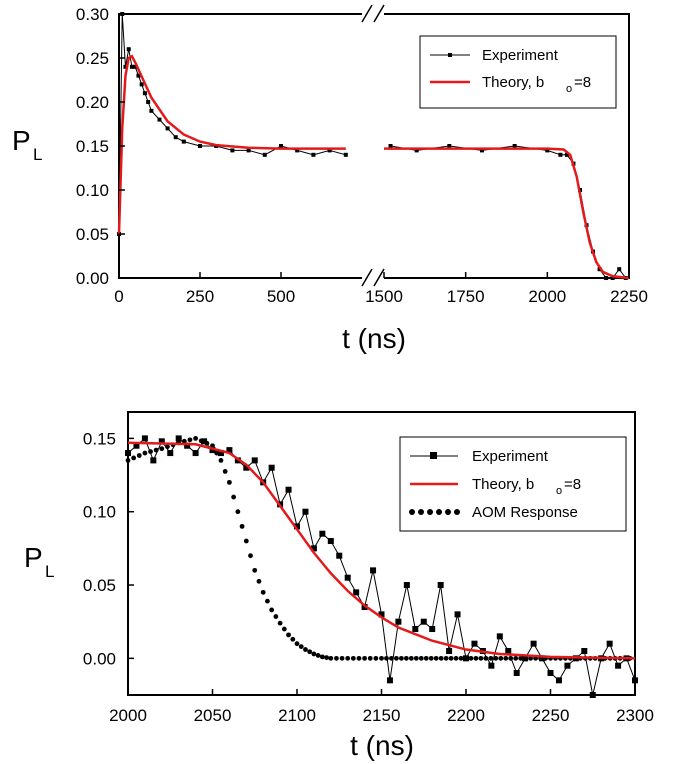 The image size is (677, 764). What do you see at coordinates (635, 715) in the screenshot?
I see `bottom-x-tick-label: 2300` at bounding box center [635, 715].